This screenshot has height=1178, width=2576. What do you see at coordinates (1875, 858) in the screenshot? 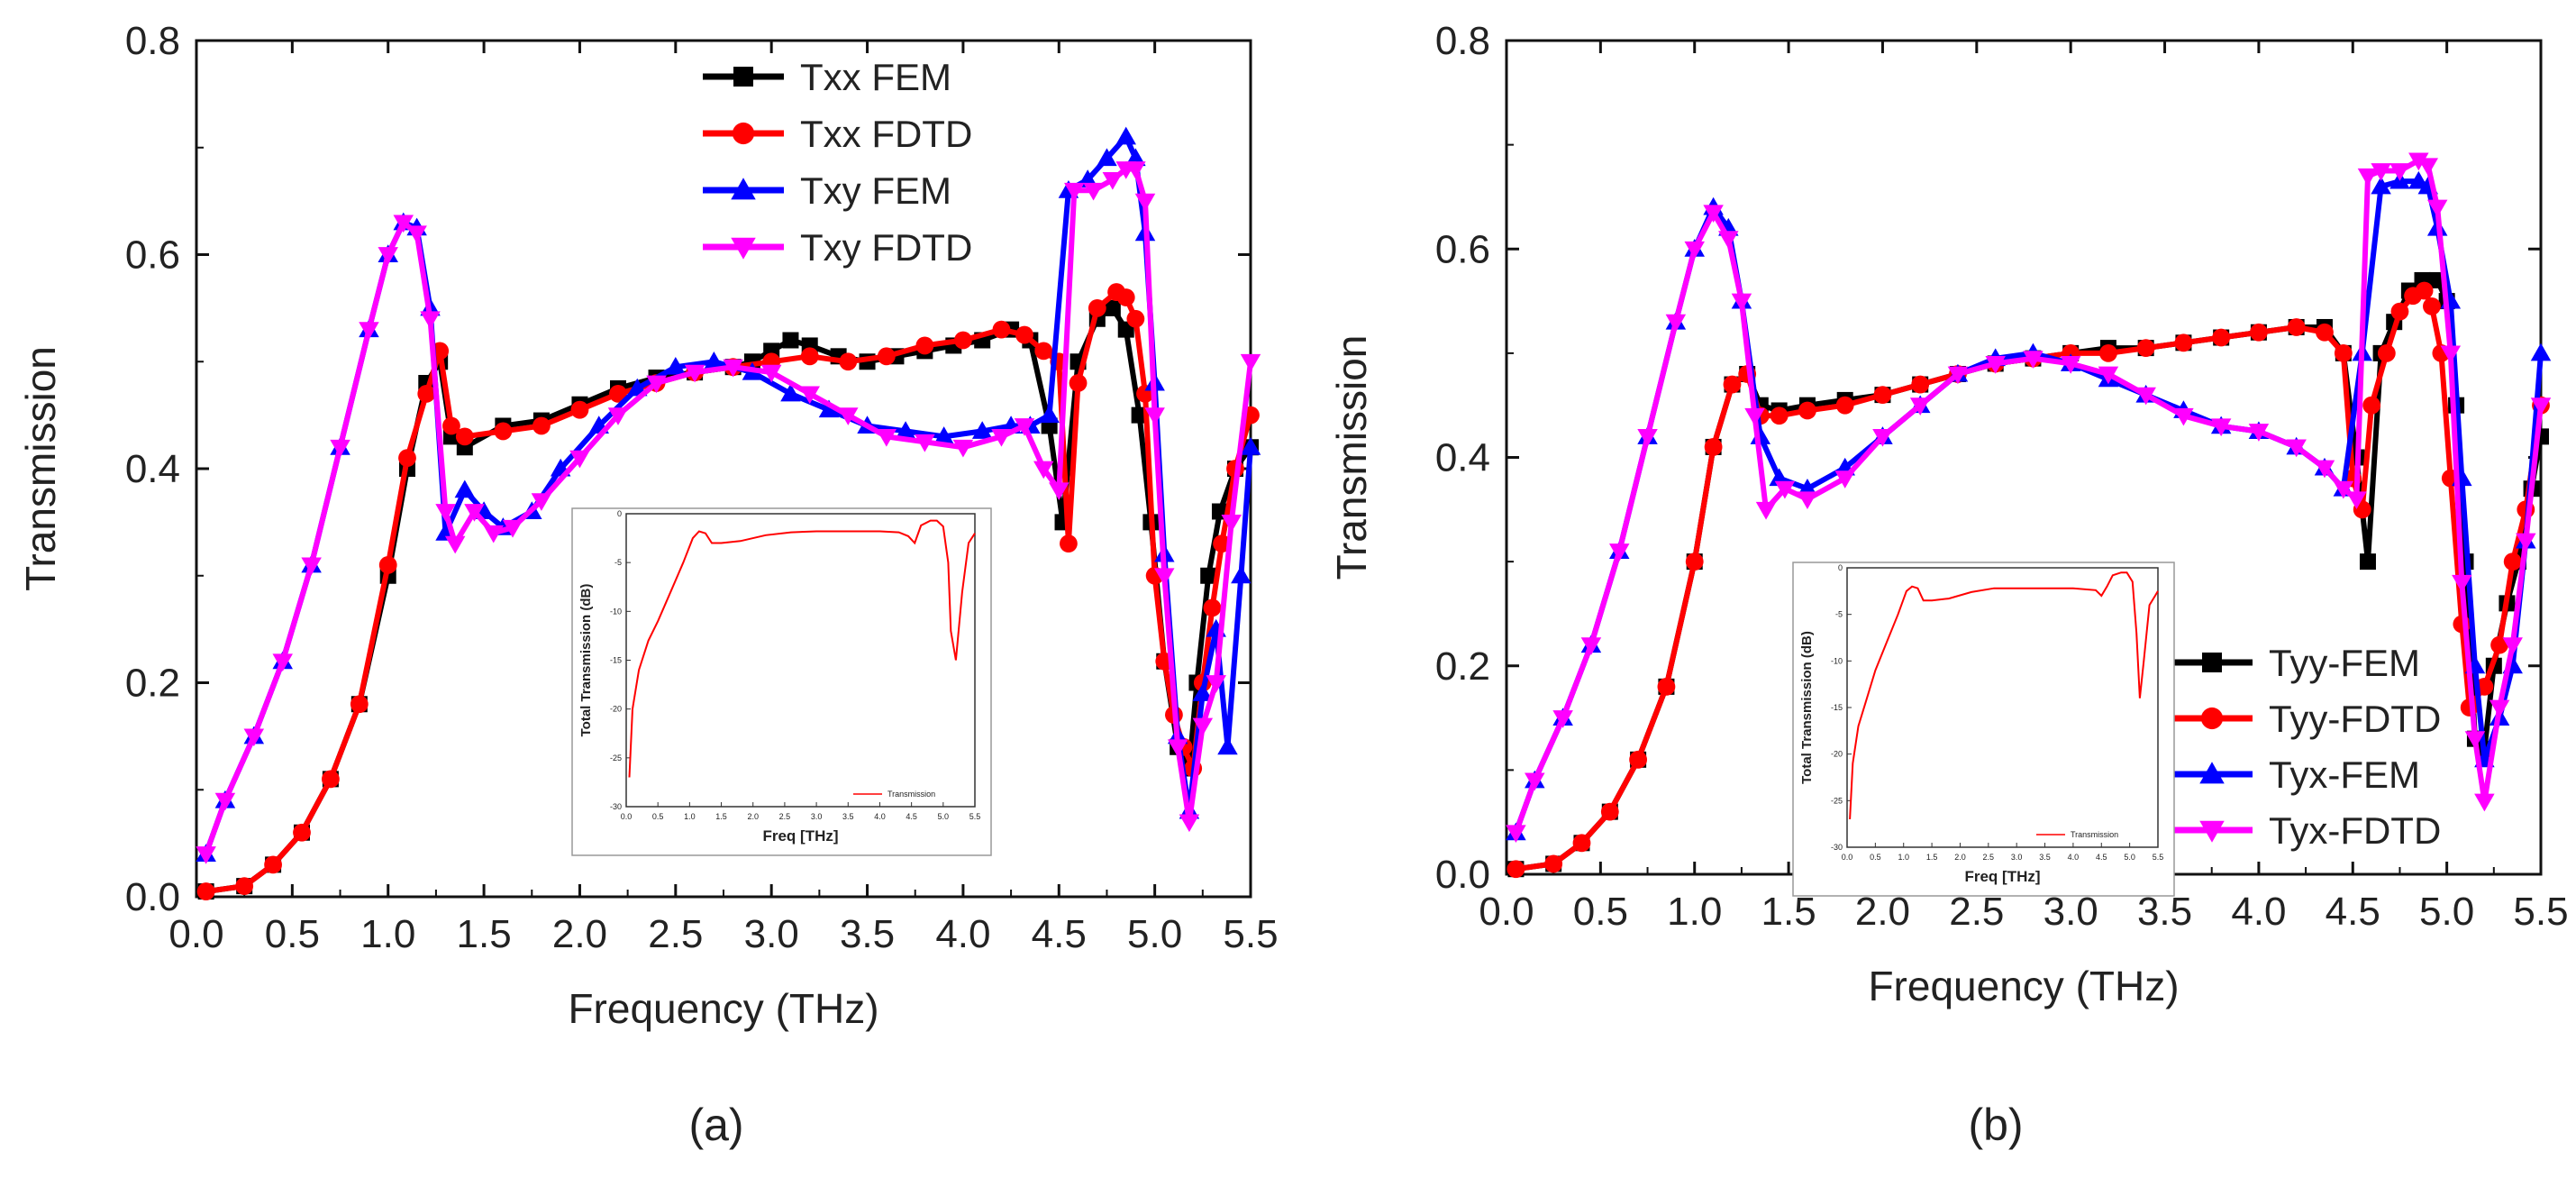
I see `inset-x-tick-label: 0.5` at bounding box center [1875, 858].